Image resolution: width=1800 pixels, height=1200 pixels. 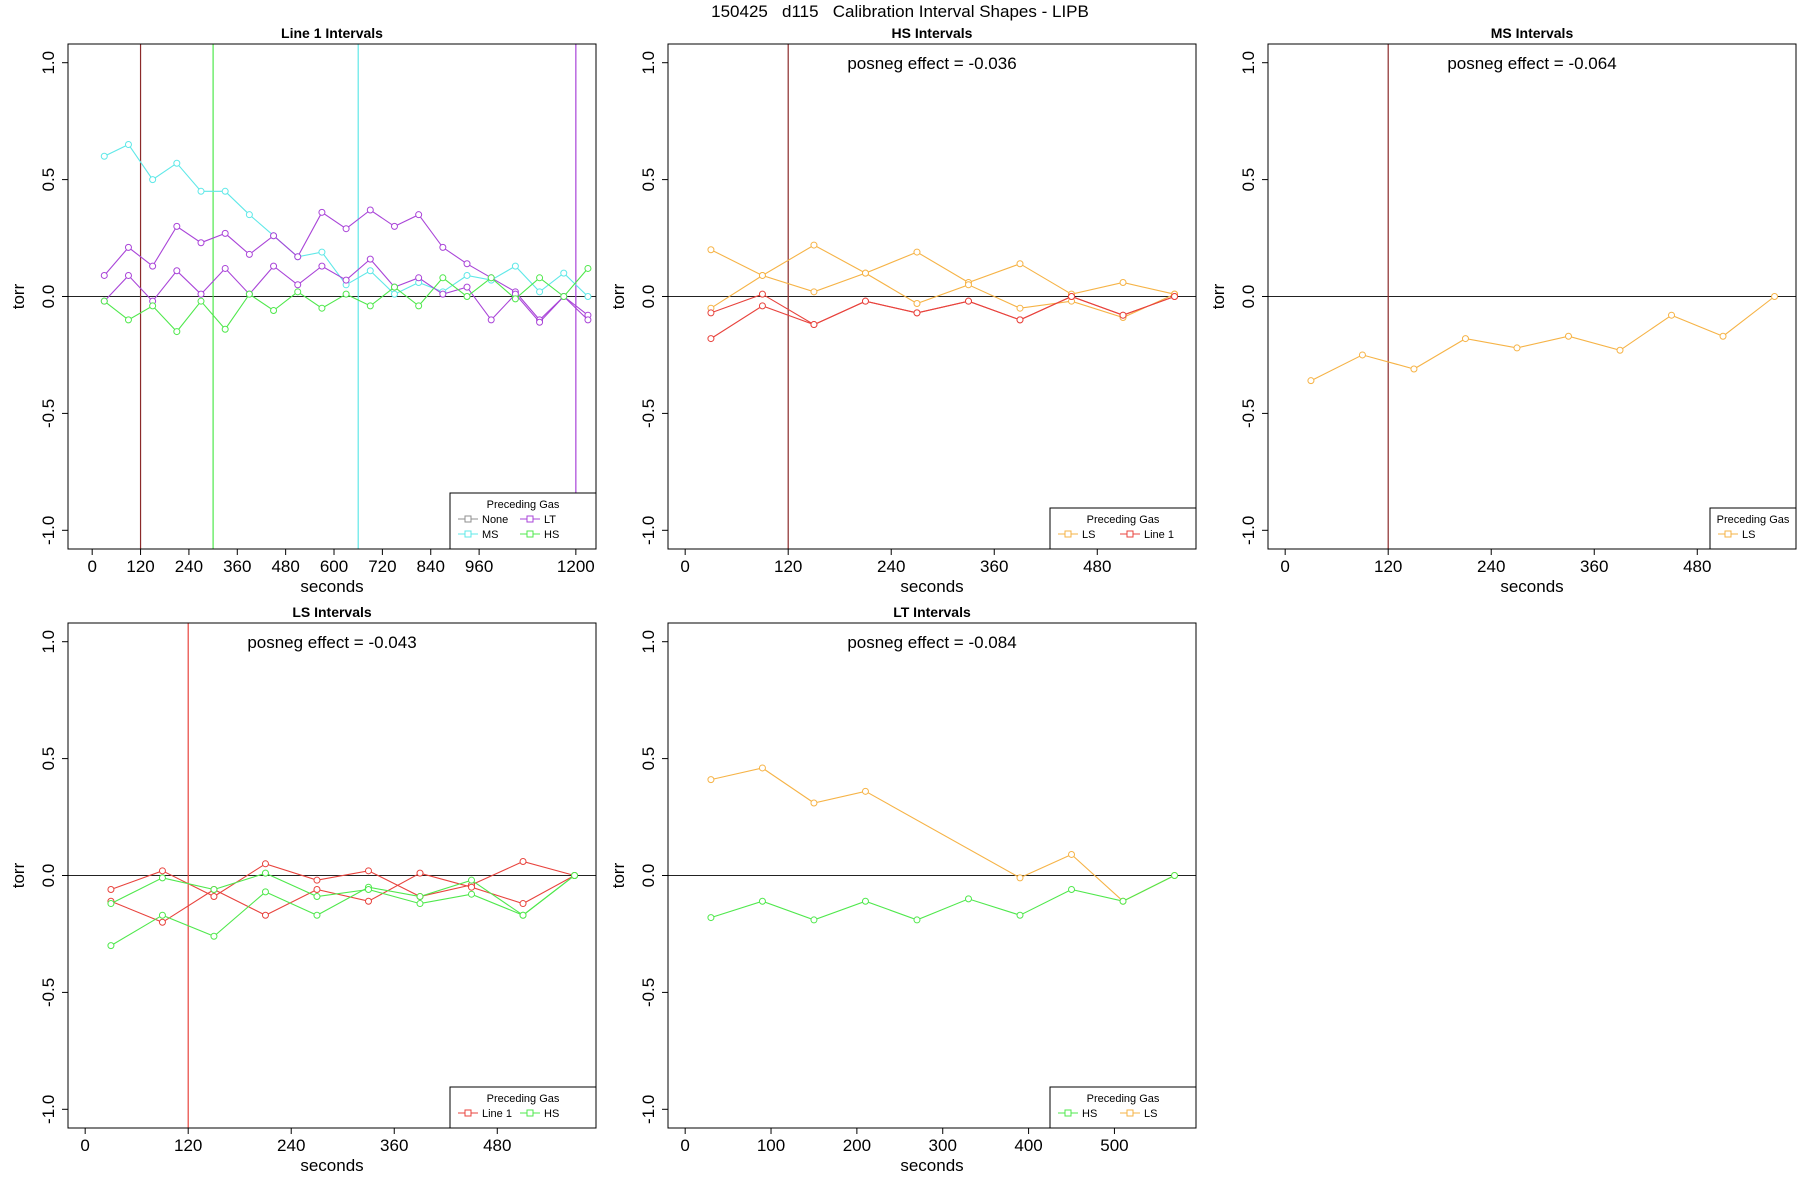 What do you see at coordinates (1028, 1145) in the screenshot?
I see `x-tick-label: 400` at bounding box center [1028, 1145].